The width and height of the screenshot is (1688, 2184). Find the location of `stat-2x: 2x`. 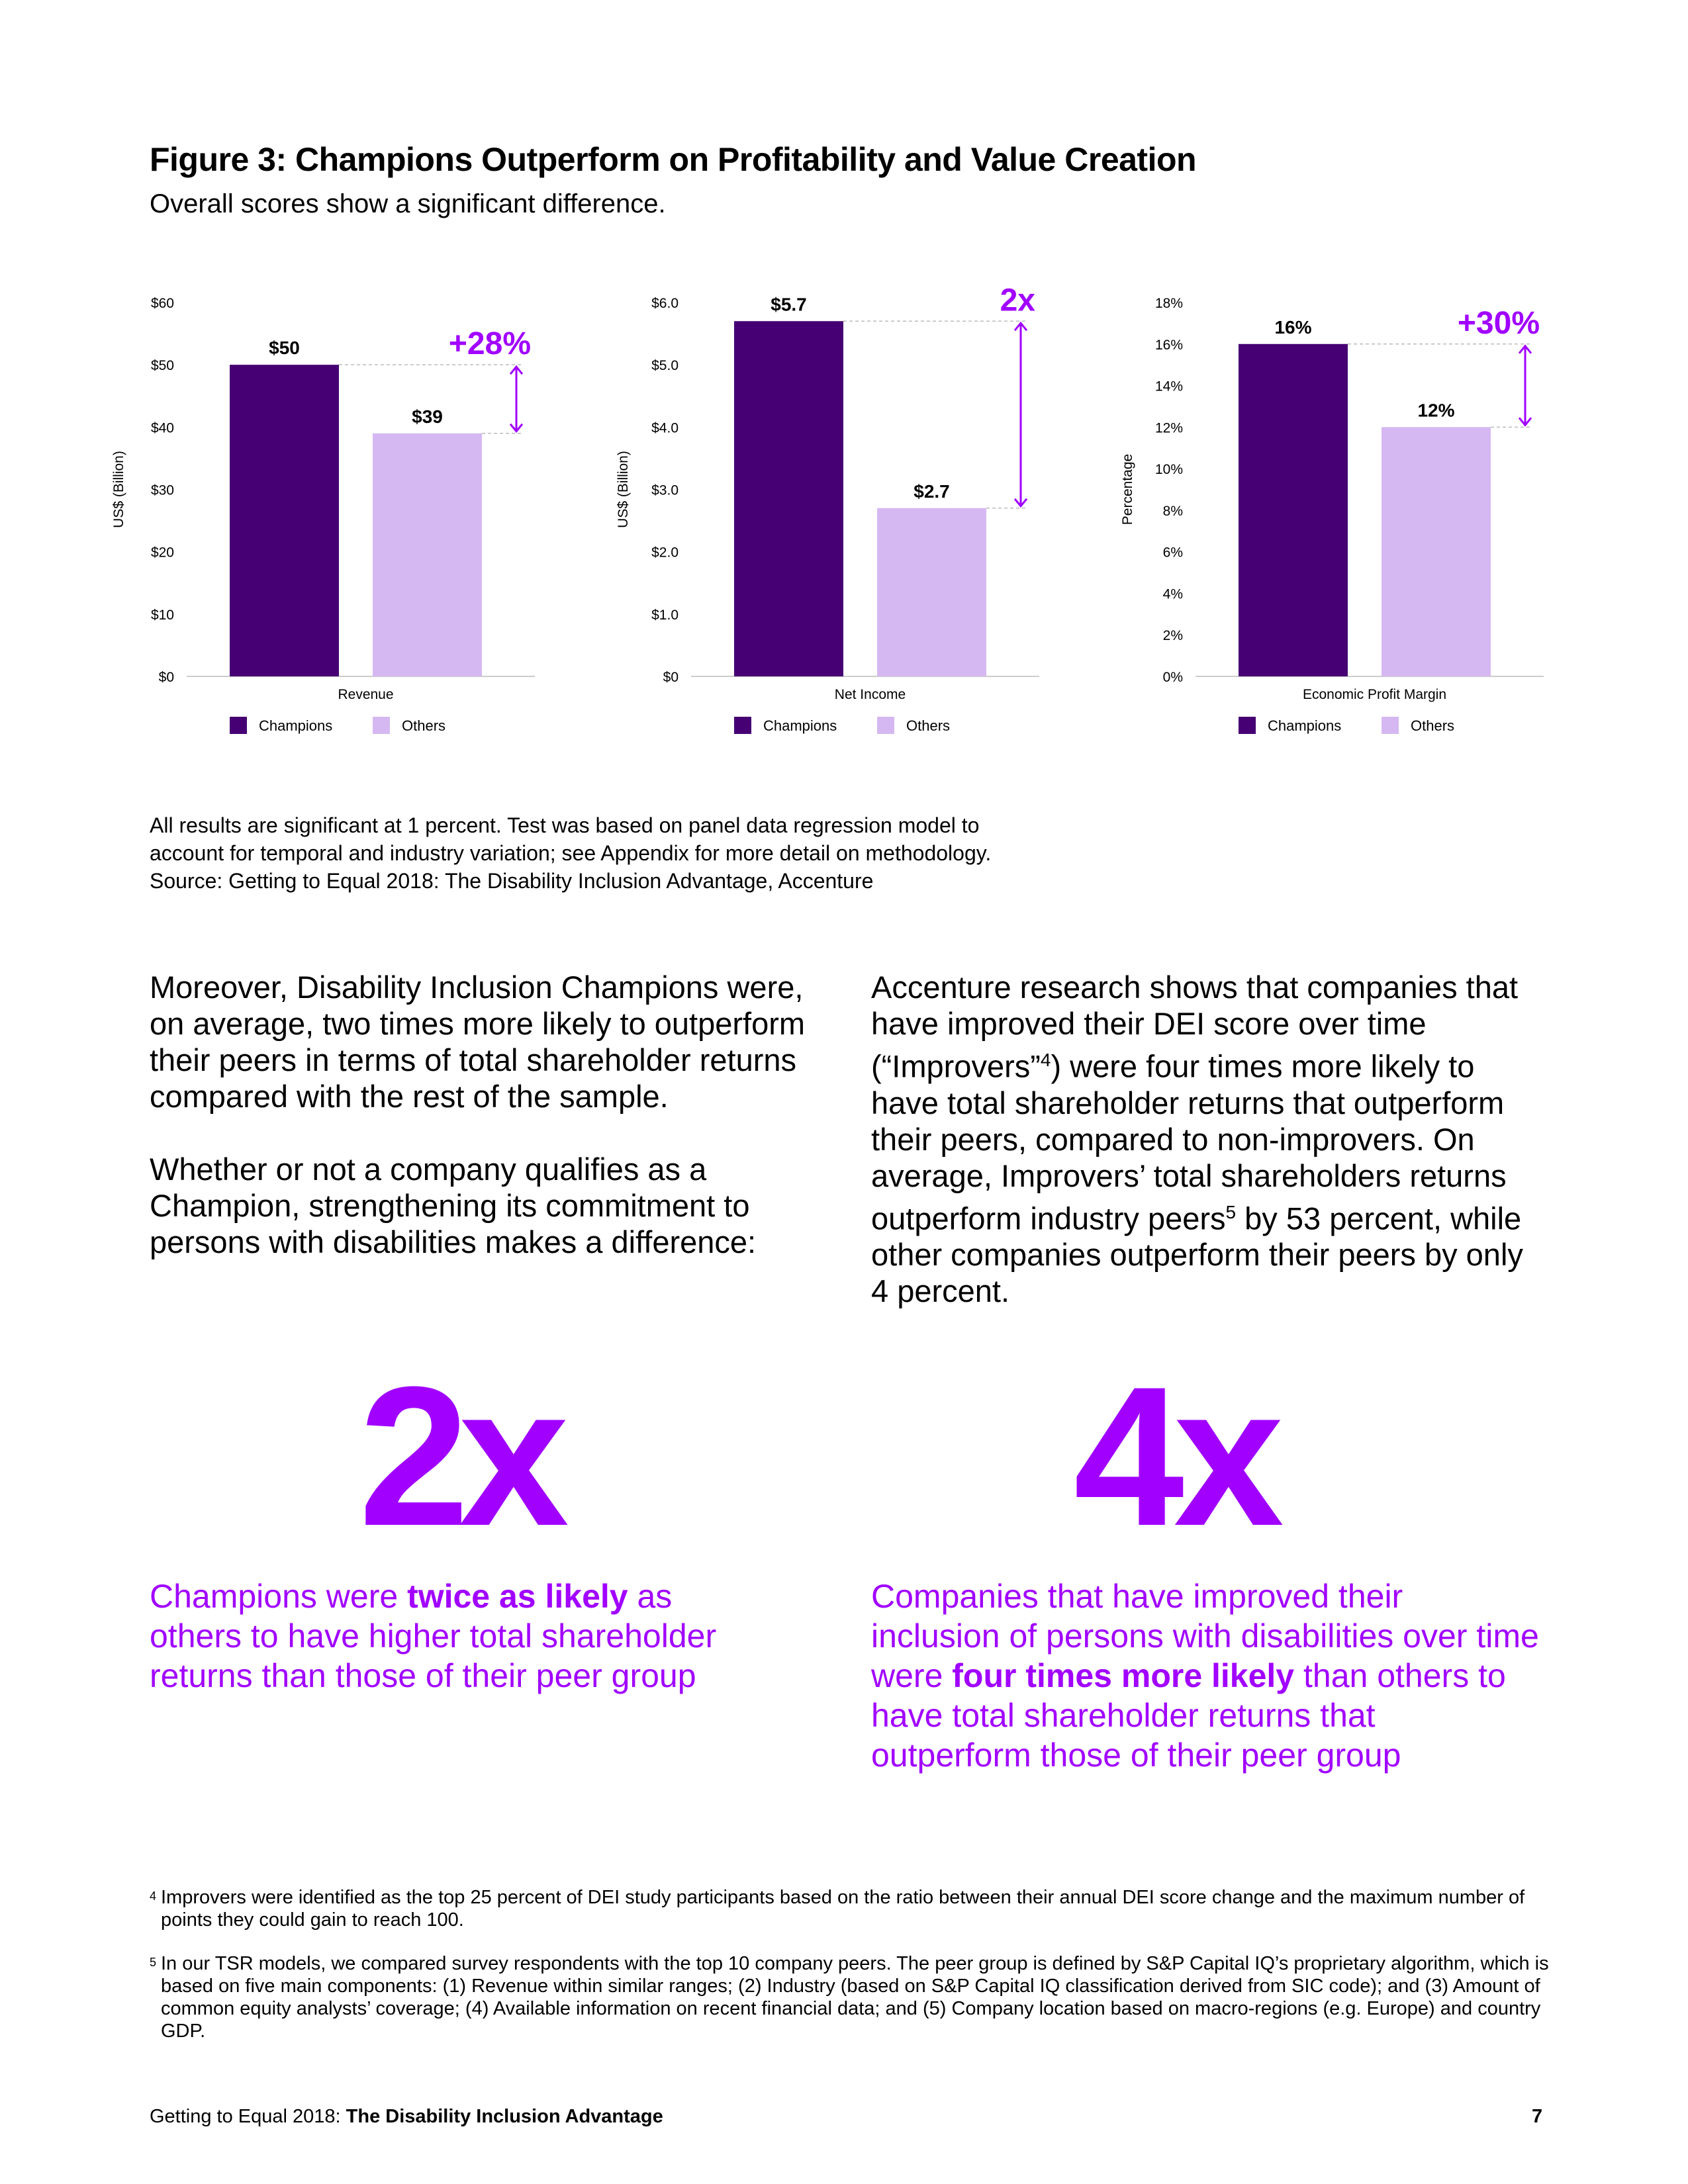

stat-2x: 2x is located at coordinates (464, 1456).